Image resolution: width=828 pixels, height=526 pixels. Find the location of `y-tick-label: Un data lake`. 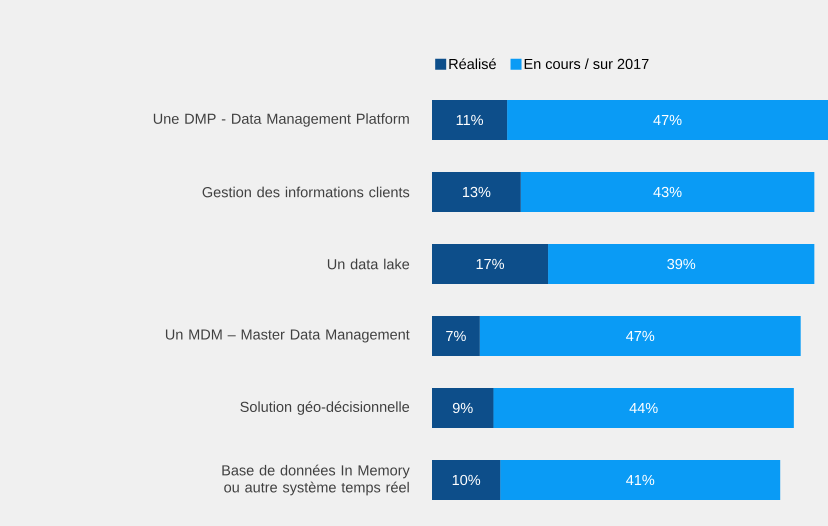

y-tick-label: Un data lake is located at coordinates (369, 264).